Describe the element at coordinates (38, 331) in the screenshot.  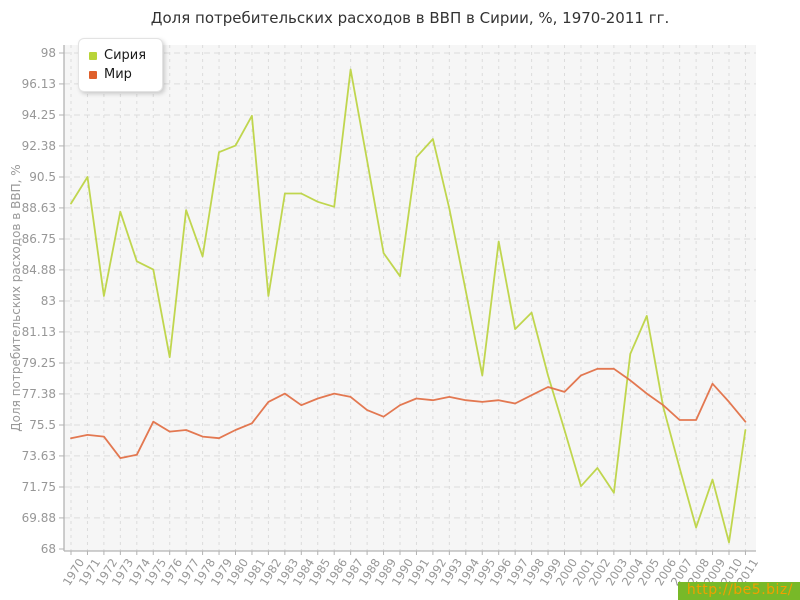
I see `y-tick-label: 81.13` at that location.